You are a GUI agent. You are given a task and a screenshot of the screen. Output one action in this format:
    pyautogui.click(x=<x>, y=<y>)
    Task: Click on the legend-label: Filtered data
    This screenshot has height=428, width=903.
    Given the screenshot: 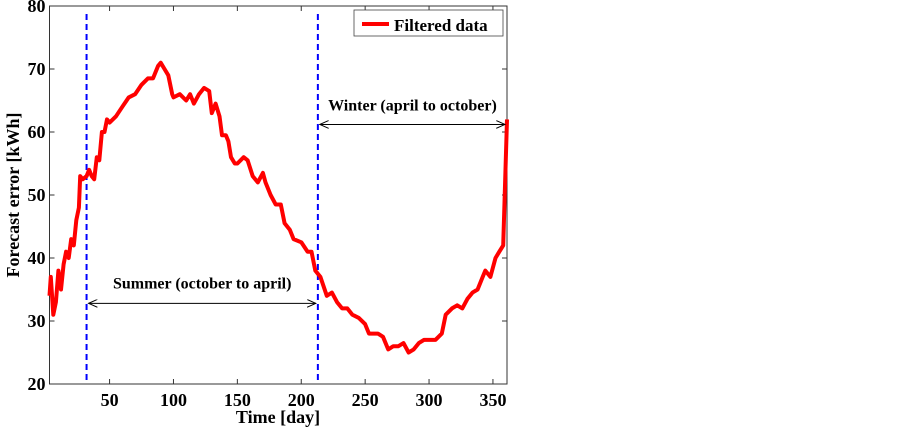 What is the action you would take?
    pyautogui.click(x=441, y=25)
    